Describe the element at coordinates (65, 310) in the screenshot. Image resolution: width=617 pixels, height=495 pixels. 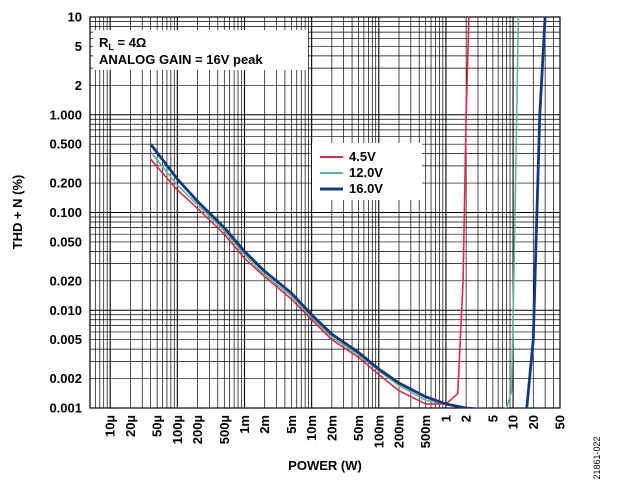
I see `y-tick-label: 0.010` at that location.